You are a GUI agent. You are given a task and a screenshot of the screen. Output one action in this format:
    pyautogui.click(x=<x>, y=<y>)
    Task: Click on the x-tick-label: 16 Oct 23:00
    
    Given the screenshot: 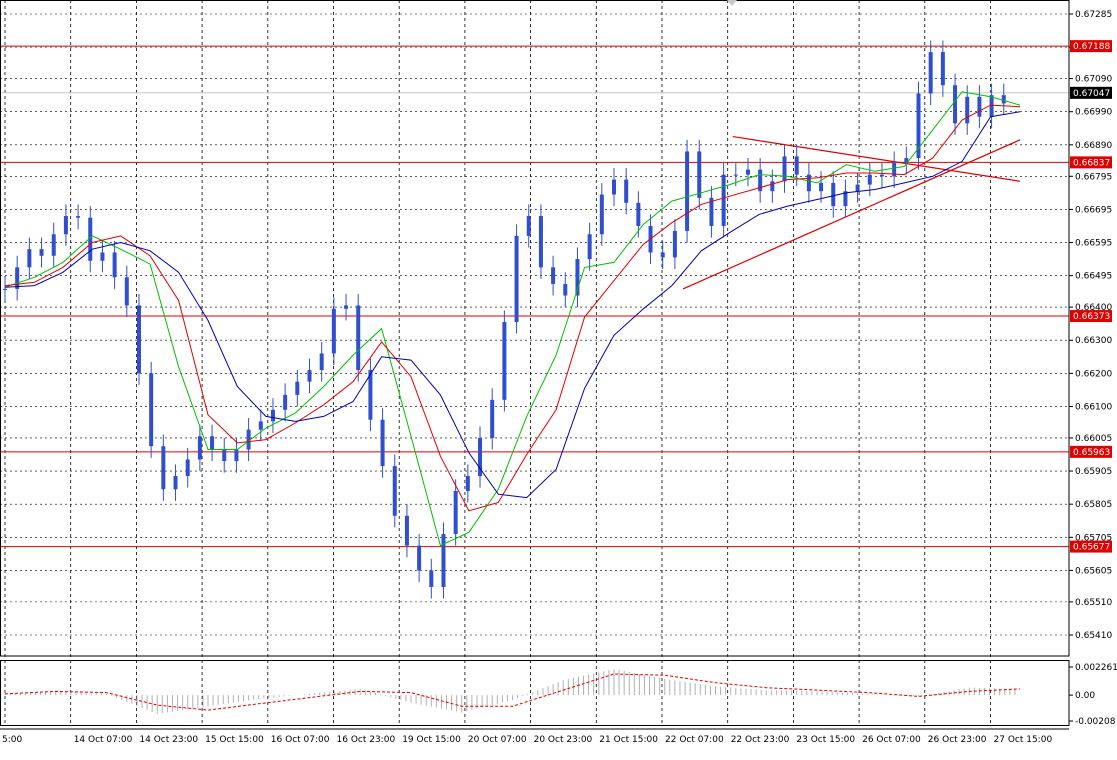 What is the action you would take?
    pyautogui.click(x=366, y=740)
    